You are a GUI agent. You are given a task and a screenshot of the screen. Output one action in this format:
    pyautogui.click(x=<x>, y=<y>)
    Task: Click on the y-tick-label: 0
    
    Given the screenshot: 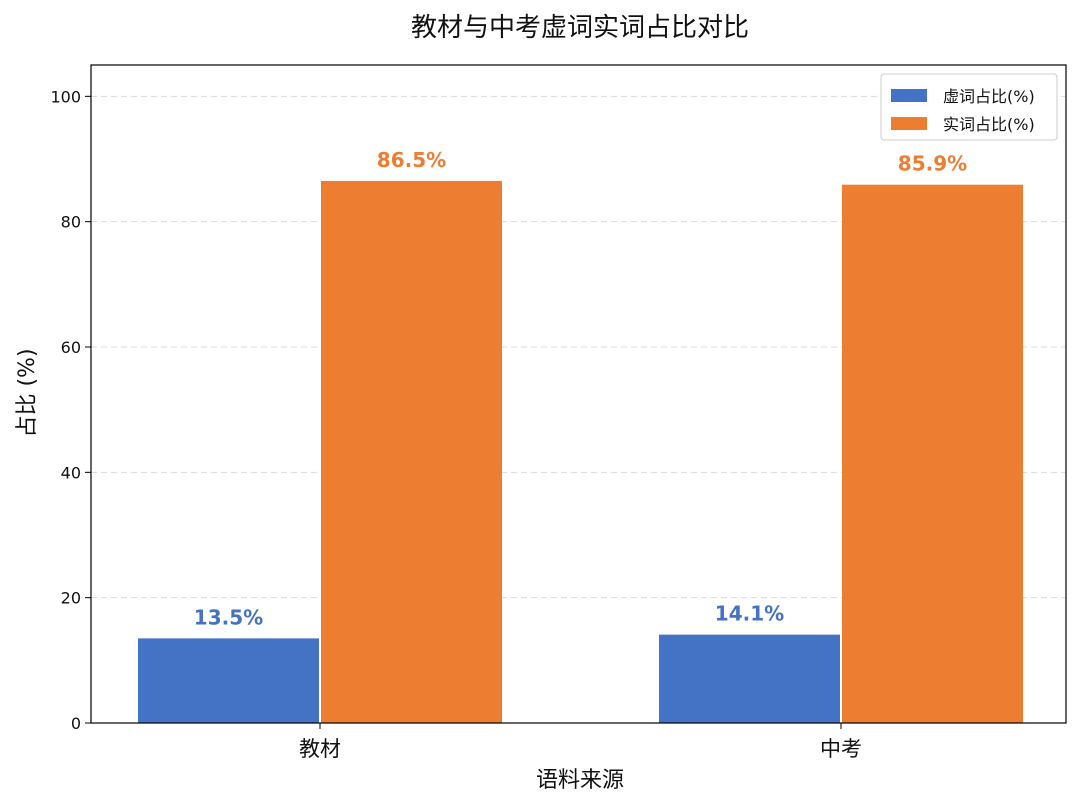 What is the action you would take?
    pyautogui.click(x=76, y=723)
    